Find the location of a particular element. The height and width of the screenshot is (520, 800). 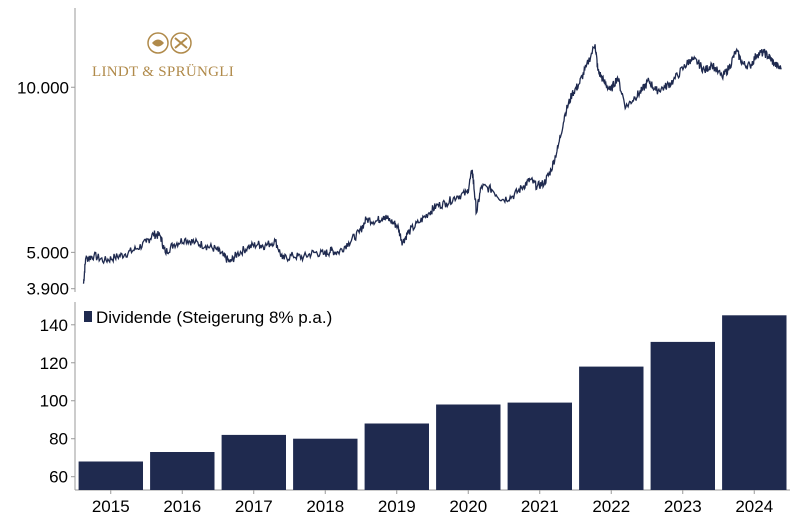

dividend-y-tick-label: 140 is located at coordinates (54, 325).